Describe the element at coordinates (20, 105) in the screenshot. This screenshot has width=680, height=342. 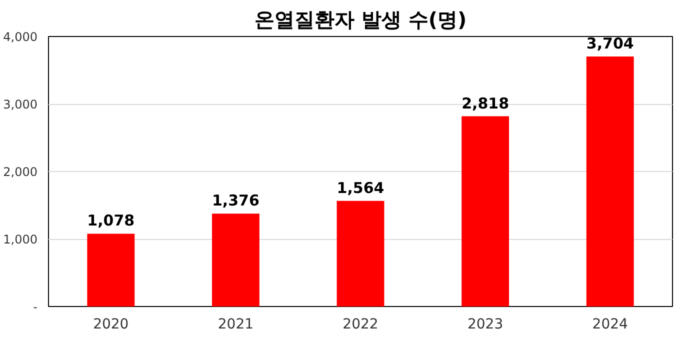
I see `y-tick-label: 3,000` at that location.